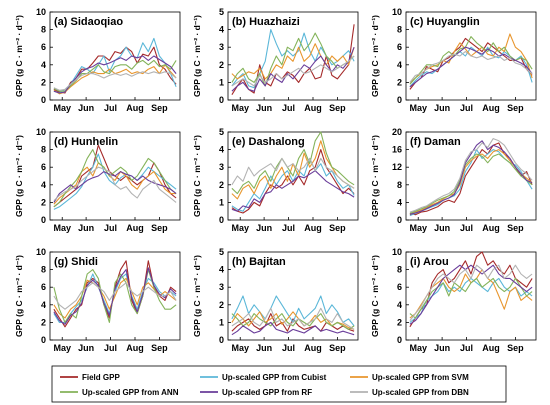 The width and height of the screenshot is (550, 405). I want to click on legend-label: Up-scaled GPP from SVM, so click(420, 377).